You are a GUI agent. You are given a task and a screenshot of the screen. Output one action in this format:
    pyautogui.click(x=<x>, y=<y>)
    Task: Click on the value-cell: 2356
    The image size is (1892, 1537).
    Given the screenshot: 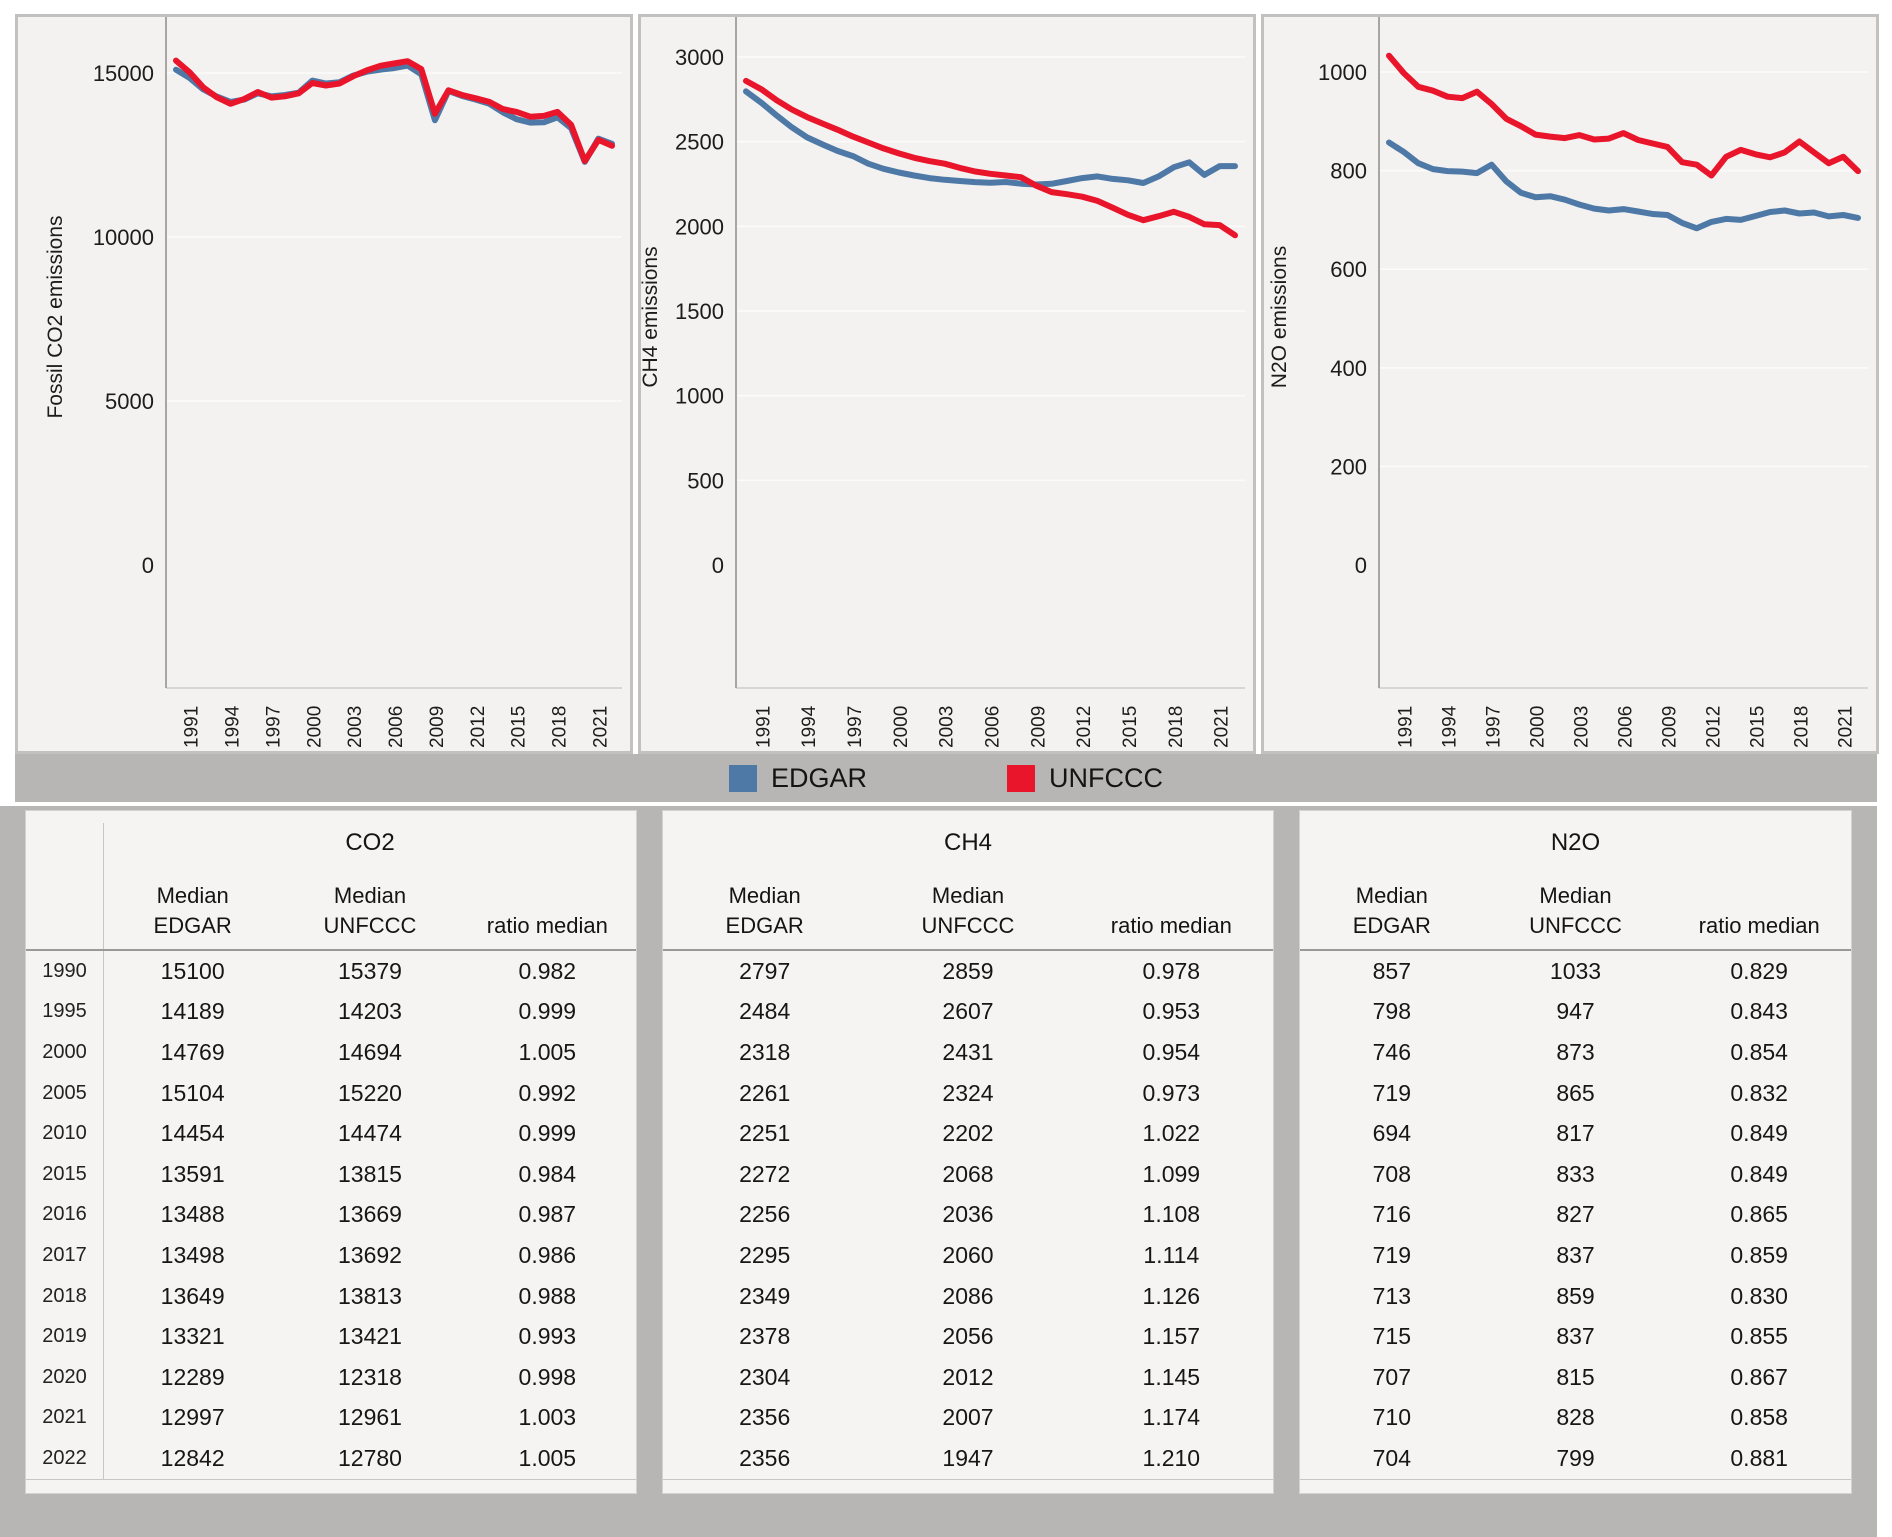 What is the action you would take?
    pyautogui.click(x=765, y=1417)
    